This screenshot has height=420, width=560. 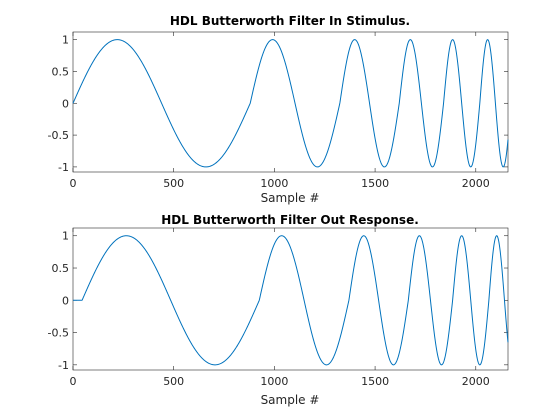 What do you see at coordinates (65, 300) in the screenshot?
I see `response-y-tick-label: 0` at bounding box center [65, 300].